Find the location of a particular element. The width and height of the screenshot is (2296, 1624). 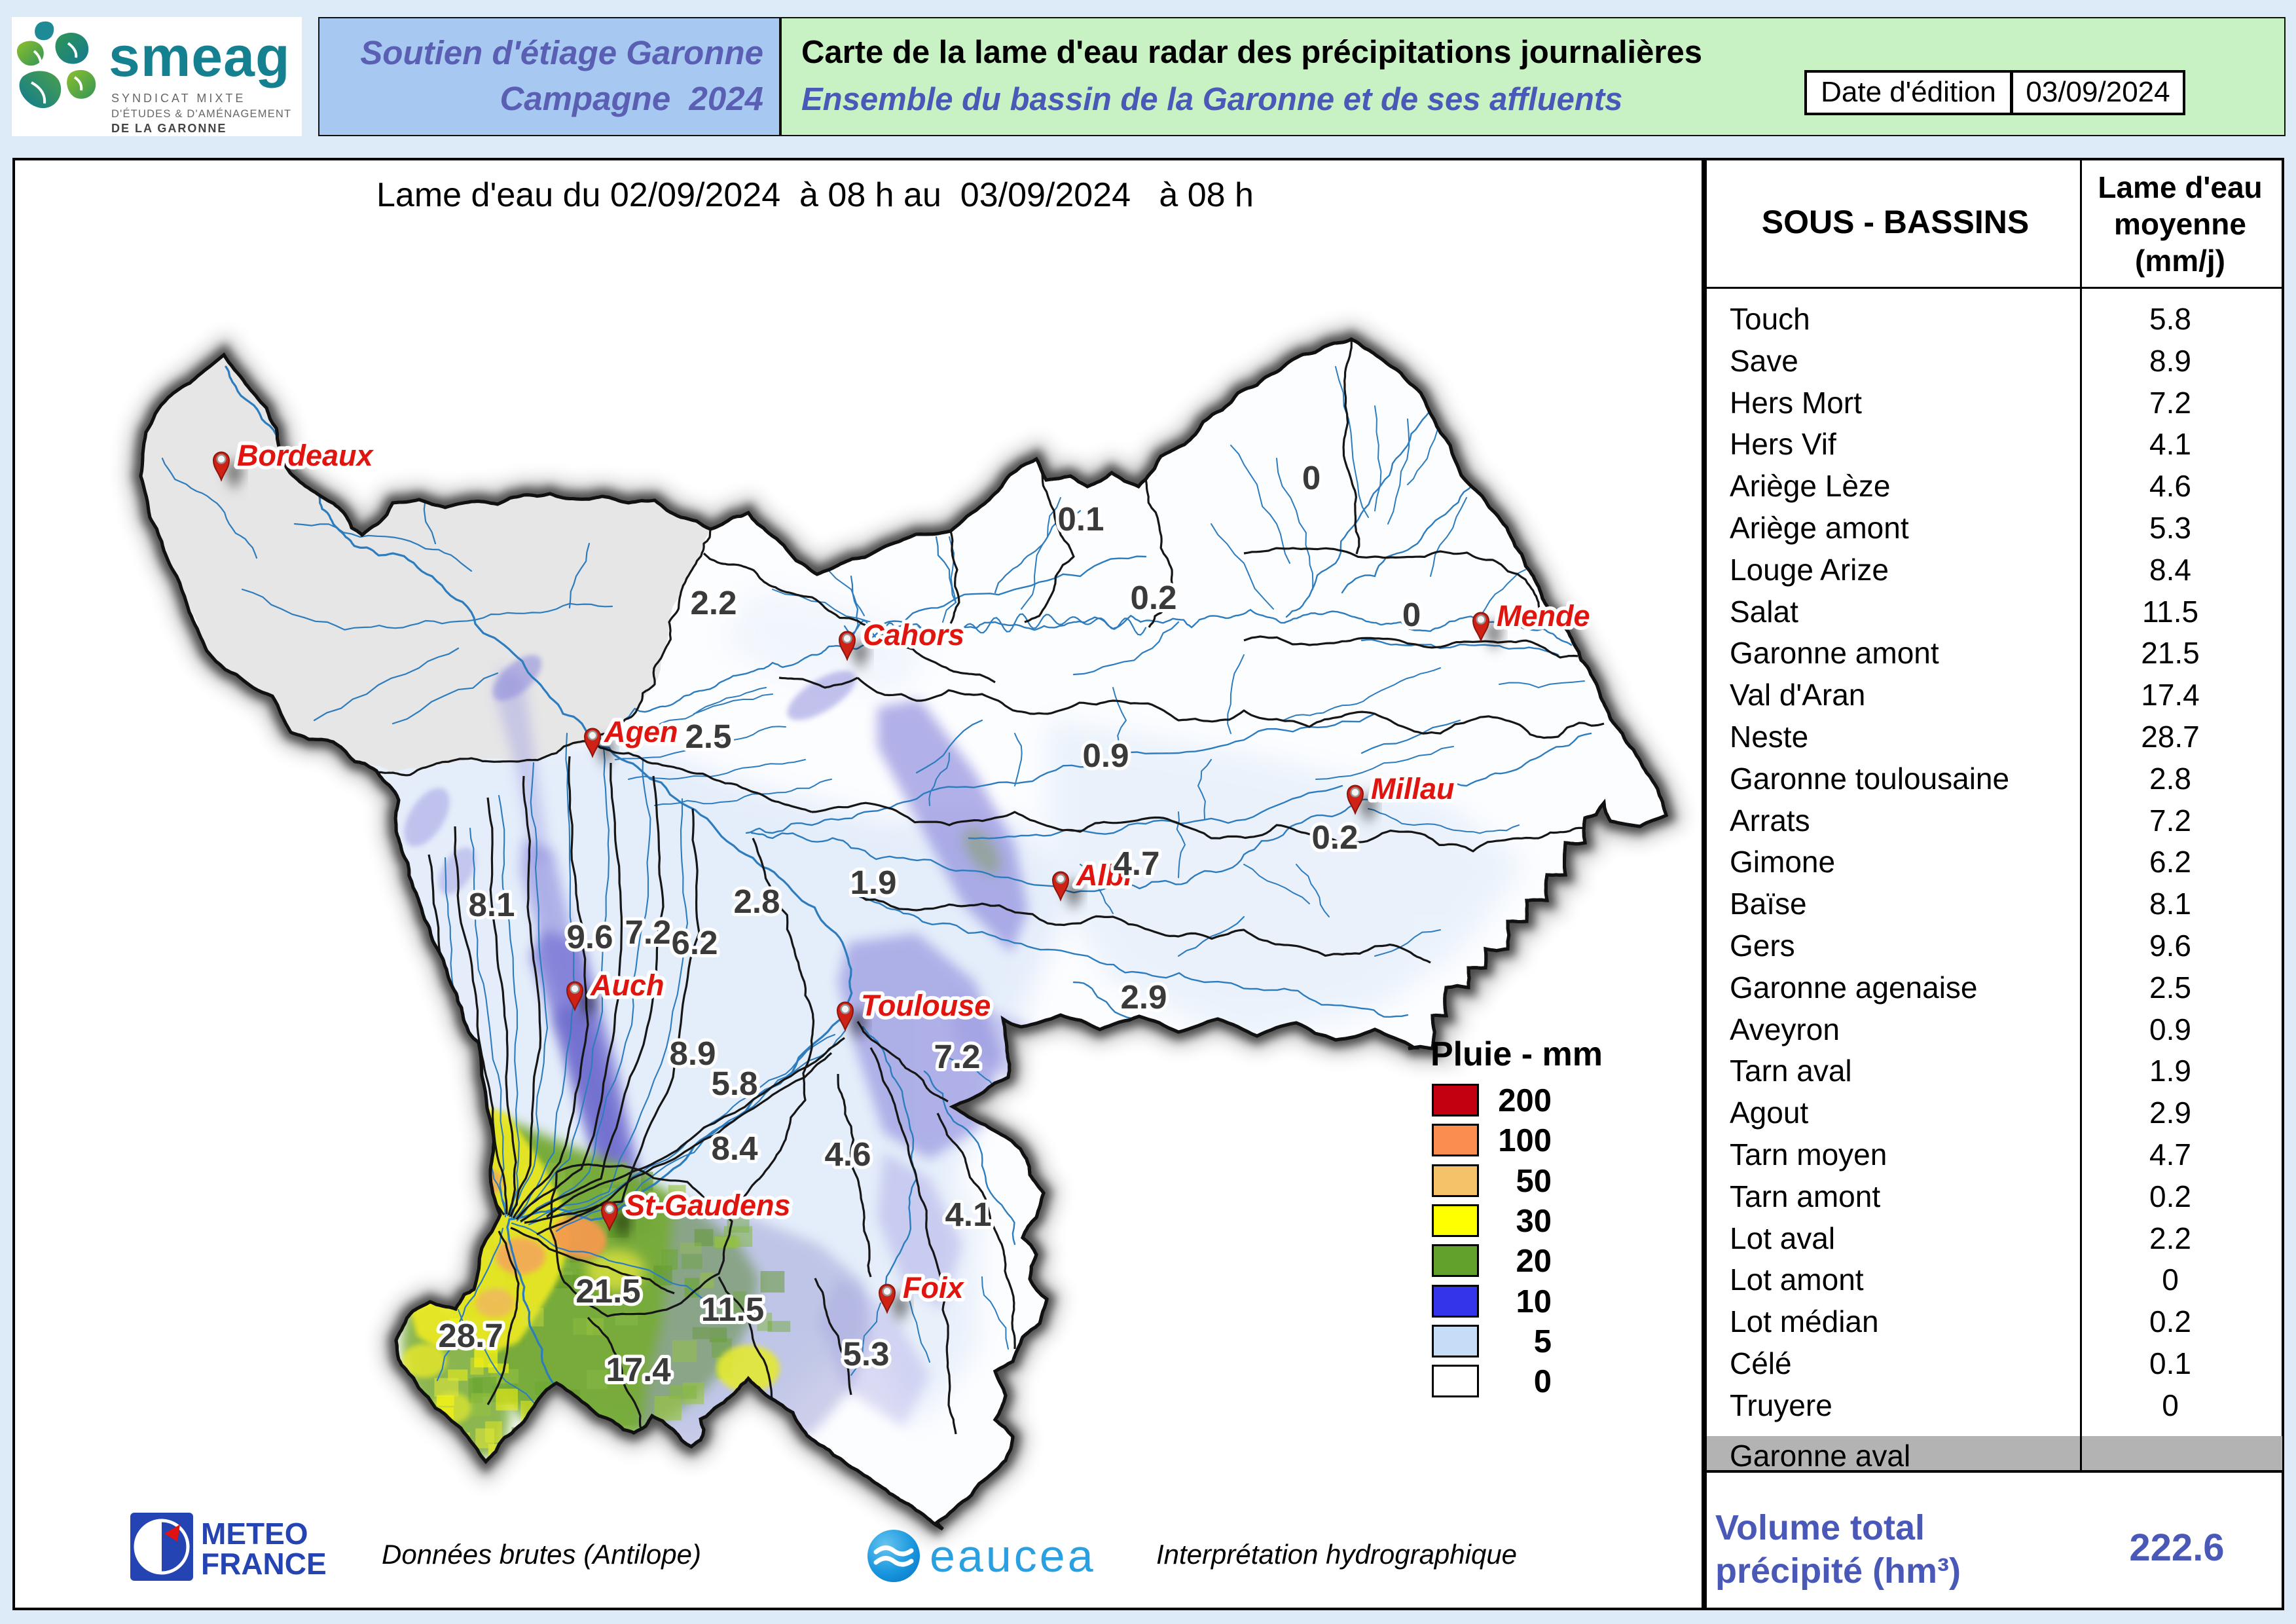

svg-text: Millau is located at coordinates (1413, 788).